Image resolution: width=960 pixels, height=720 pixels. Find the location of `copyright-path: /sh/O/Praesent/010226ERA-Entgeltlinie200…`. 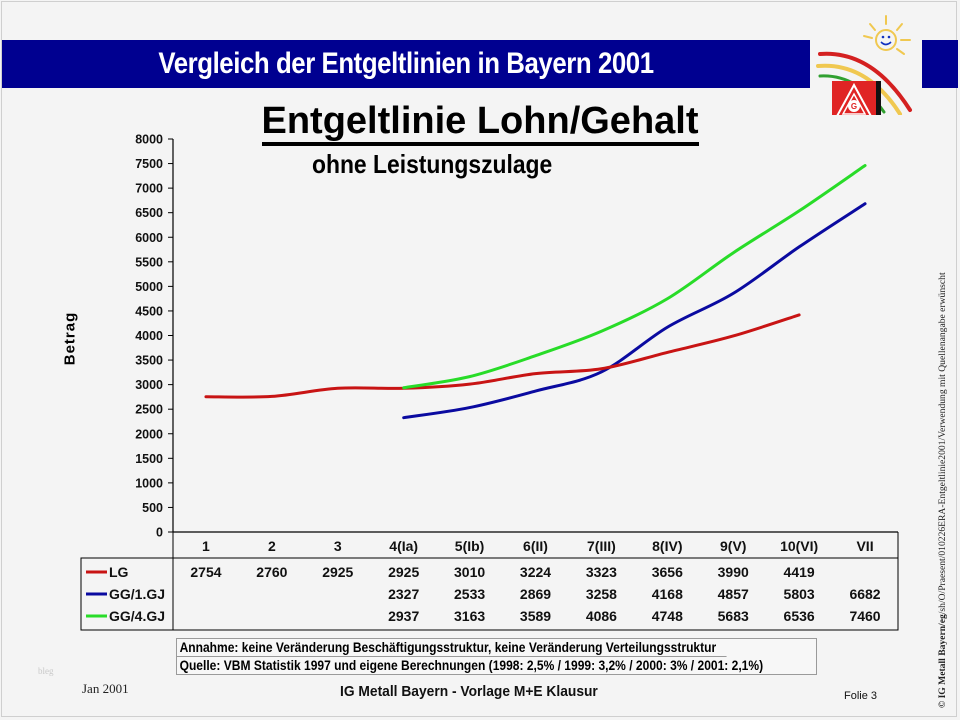

copyright-path: /sh/O/Praesent/010226ERA-Entgeltlinie200… is located at coordinates (942, 443).